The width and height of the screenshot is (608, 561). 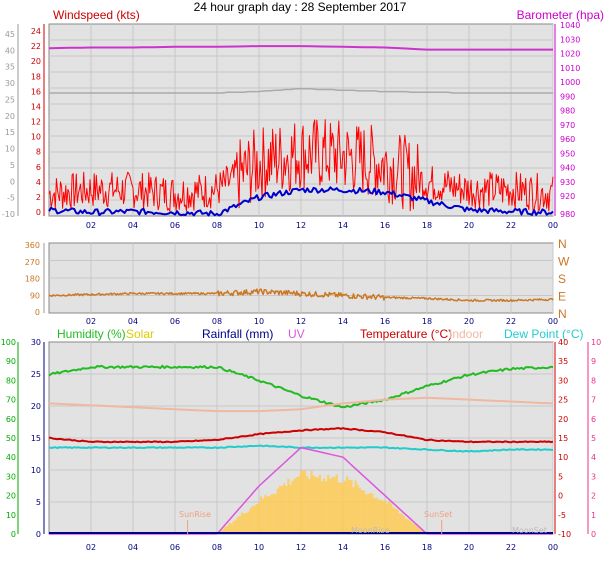 I want to click on uv-tick-1: 1, so click(x=593, y=515).